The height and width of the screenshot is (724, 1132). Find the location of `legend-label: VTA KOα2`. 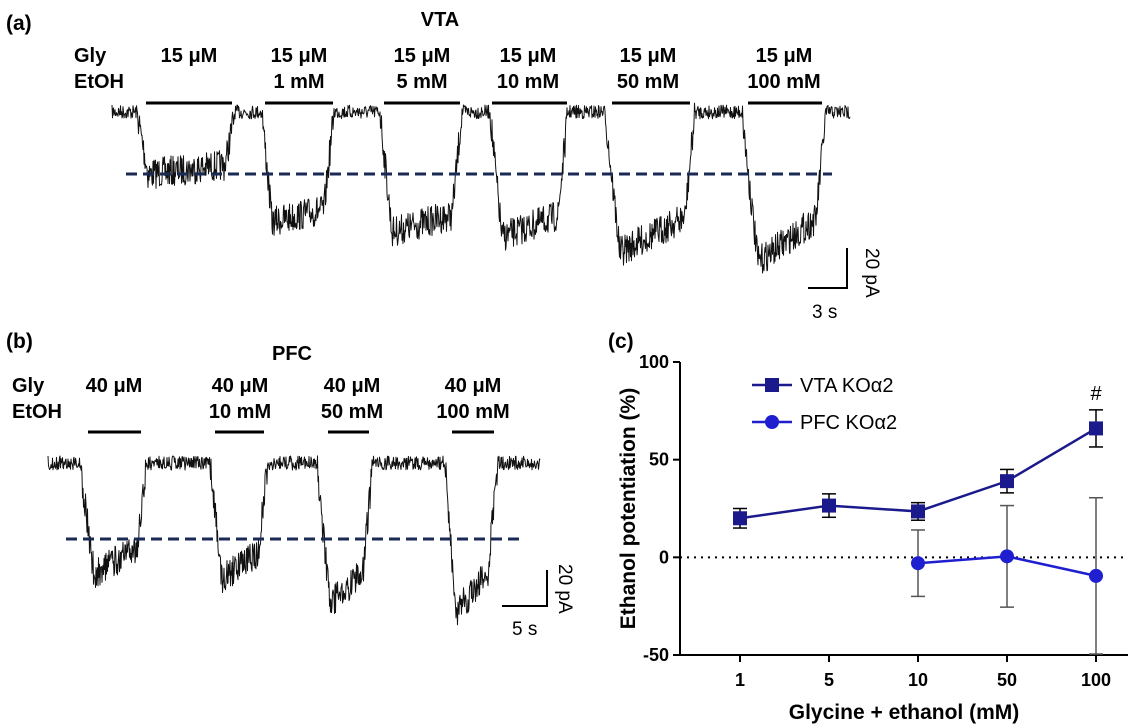

legend-label: VTA KOα2 is located at coordinates (846, 386).